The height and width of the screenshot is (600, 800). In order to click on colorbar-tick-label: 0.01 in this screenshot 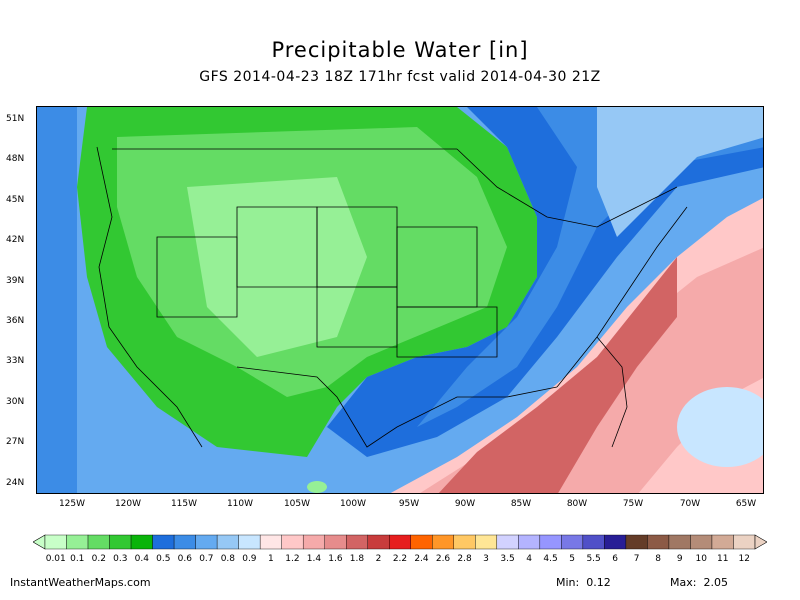, I will do `click(55, 559)`.